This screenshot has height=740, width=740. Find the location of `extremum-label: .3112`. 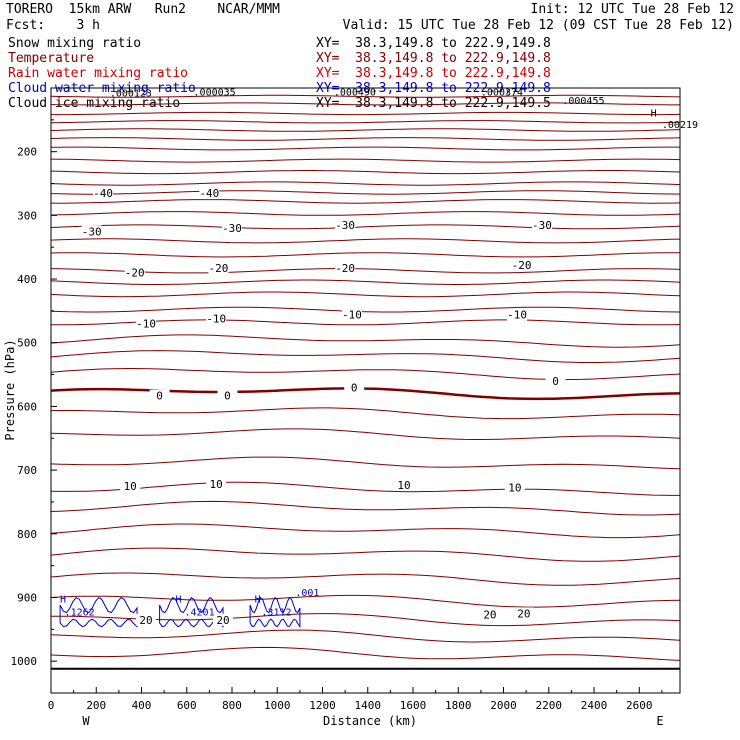

extremum-label: .3112 is located at coordinates (276, 612).